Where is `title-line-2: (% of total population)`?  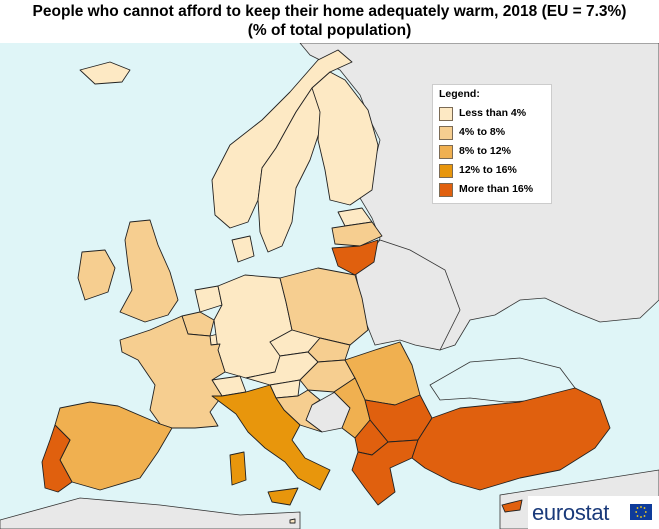 title-line-2: (% of total population) is located at coordinates (329, 30).